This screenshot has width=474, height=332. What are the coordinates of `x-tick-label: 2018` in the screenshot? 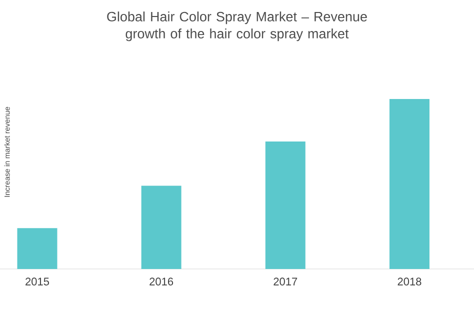 It's located at (410, 282).